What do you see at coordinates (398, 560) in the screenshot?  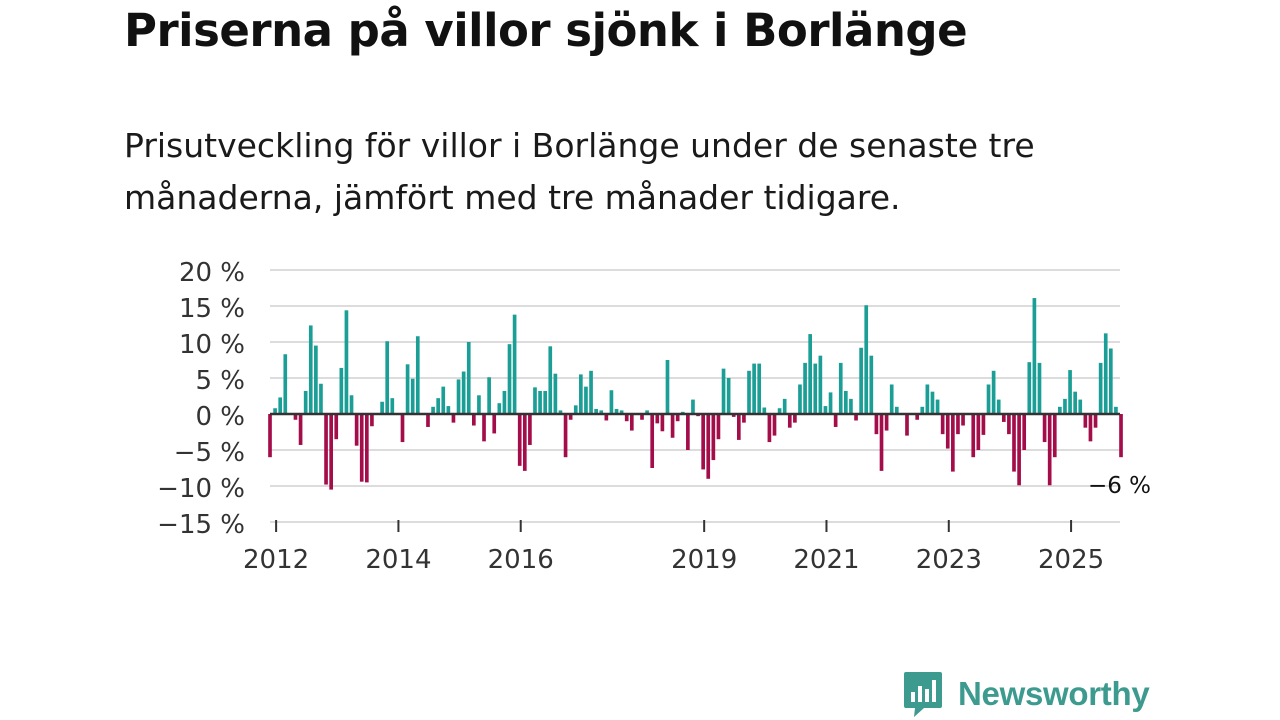 I see `x-tick-label: 2014` at bounding box center [398, 560].